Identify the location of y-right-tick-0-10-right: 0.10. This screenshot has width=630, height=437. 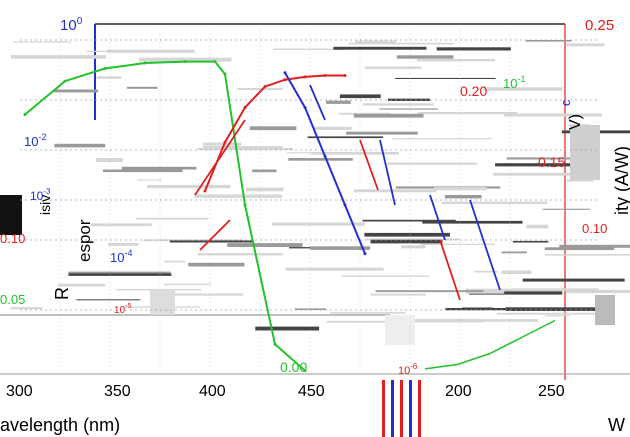
(594, 228).